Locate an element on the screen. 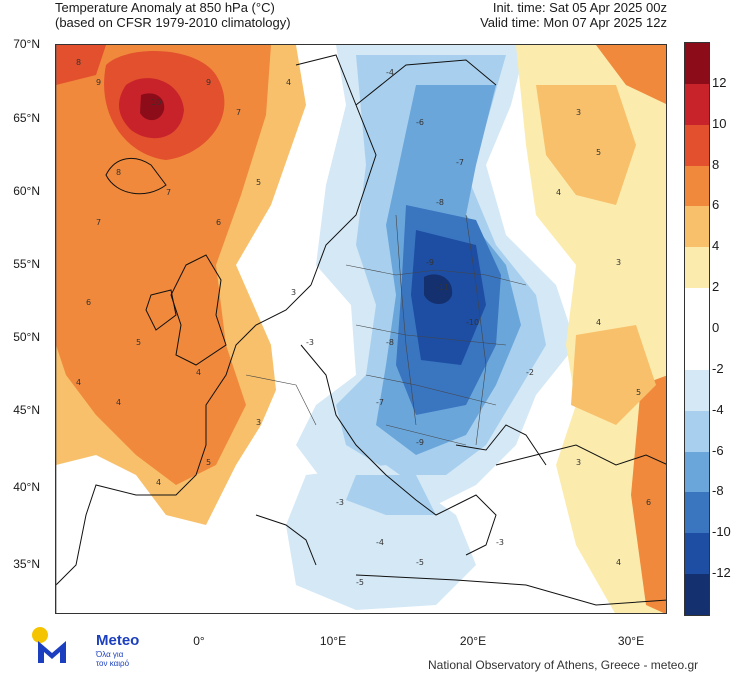 The height and width of the screenshot is (675, 739). logo-tagline-2: τον καιρό is located at coordinates (113, 663).